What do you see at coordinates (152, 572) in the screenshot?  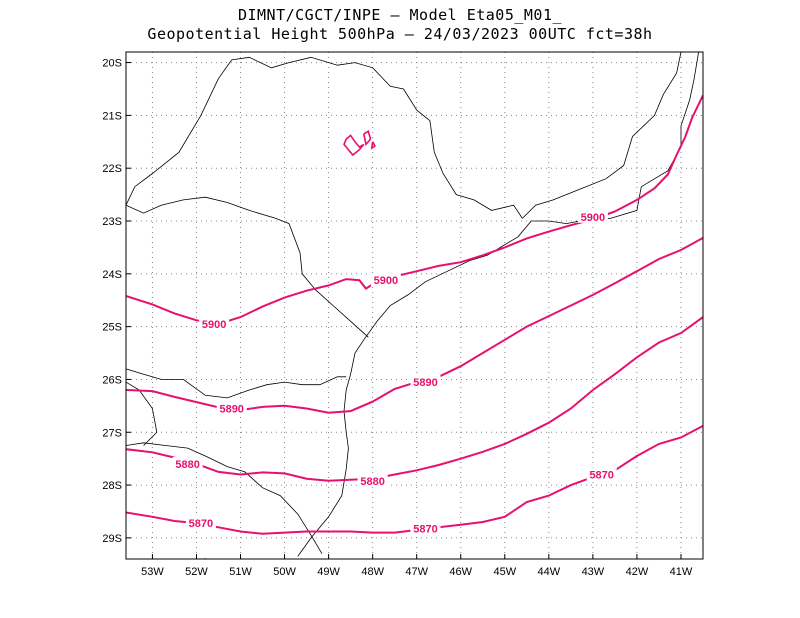 I see `lon-tick-label: 53W` at bounding box center [152, 572].